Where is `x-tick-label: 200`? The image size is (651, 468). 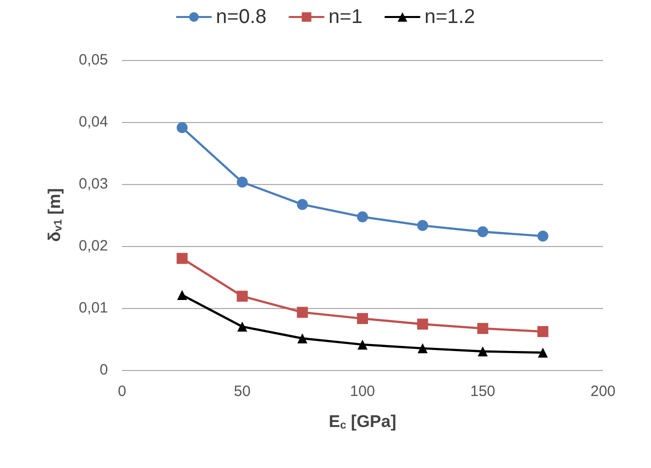
x-tick-label: 200 is located at coordinates (603, 391).